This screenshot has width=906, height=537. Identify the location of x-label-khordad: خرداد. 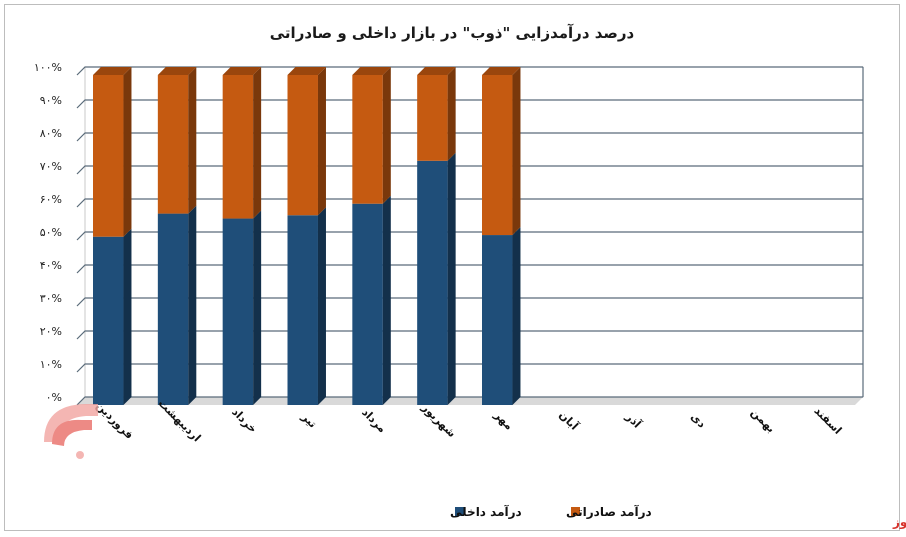
(244, 420).